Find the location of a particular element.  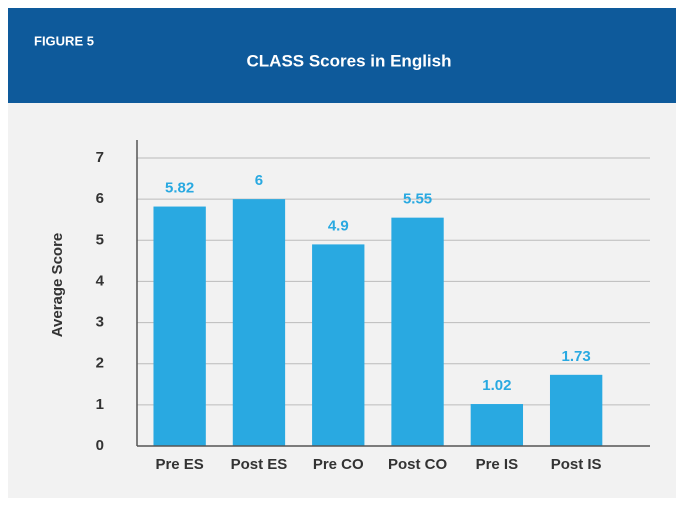

data-label: 6 is located at coordinates (259, 180).